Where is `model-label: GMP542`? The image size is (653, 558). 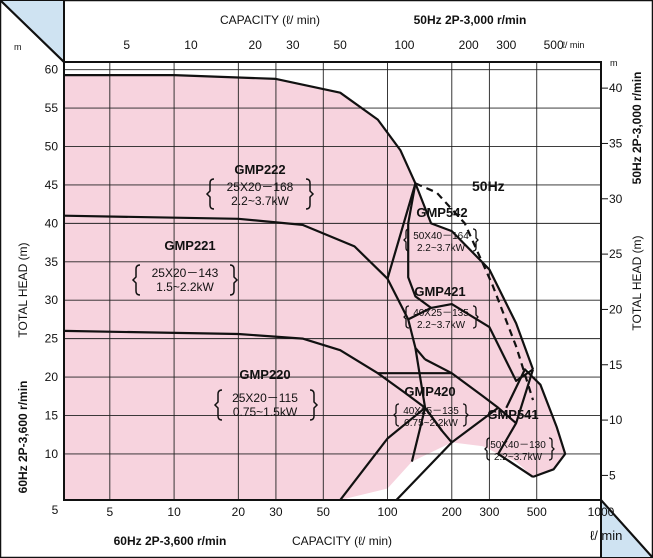
model-label: GMP542 is located at coordinates (441, 212).